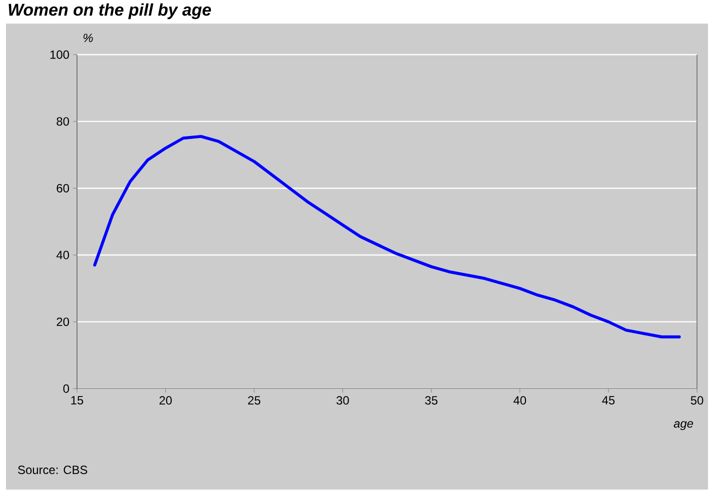 This screenshot has width=710, height=490. What do you see at coordinates (342, 400) in the screenshot?
I see `x-tick-label: 30` at bounding box center [342, 400].